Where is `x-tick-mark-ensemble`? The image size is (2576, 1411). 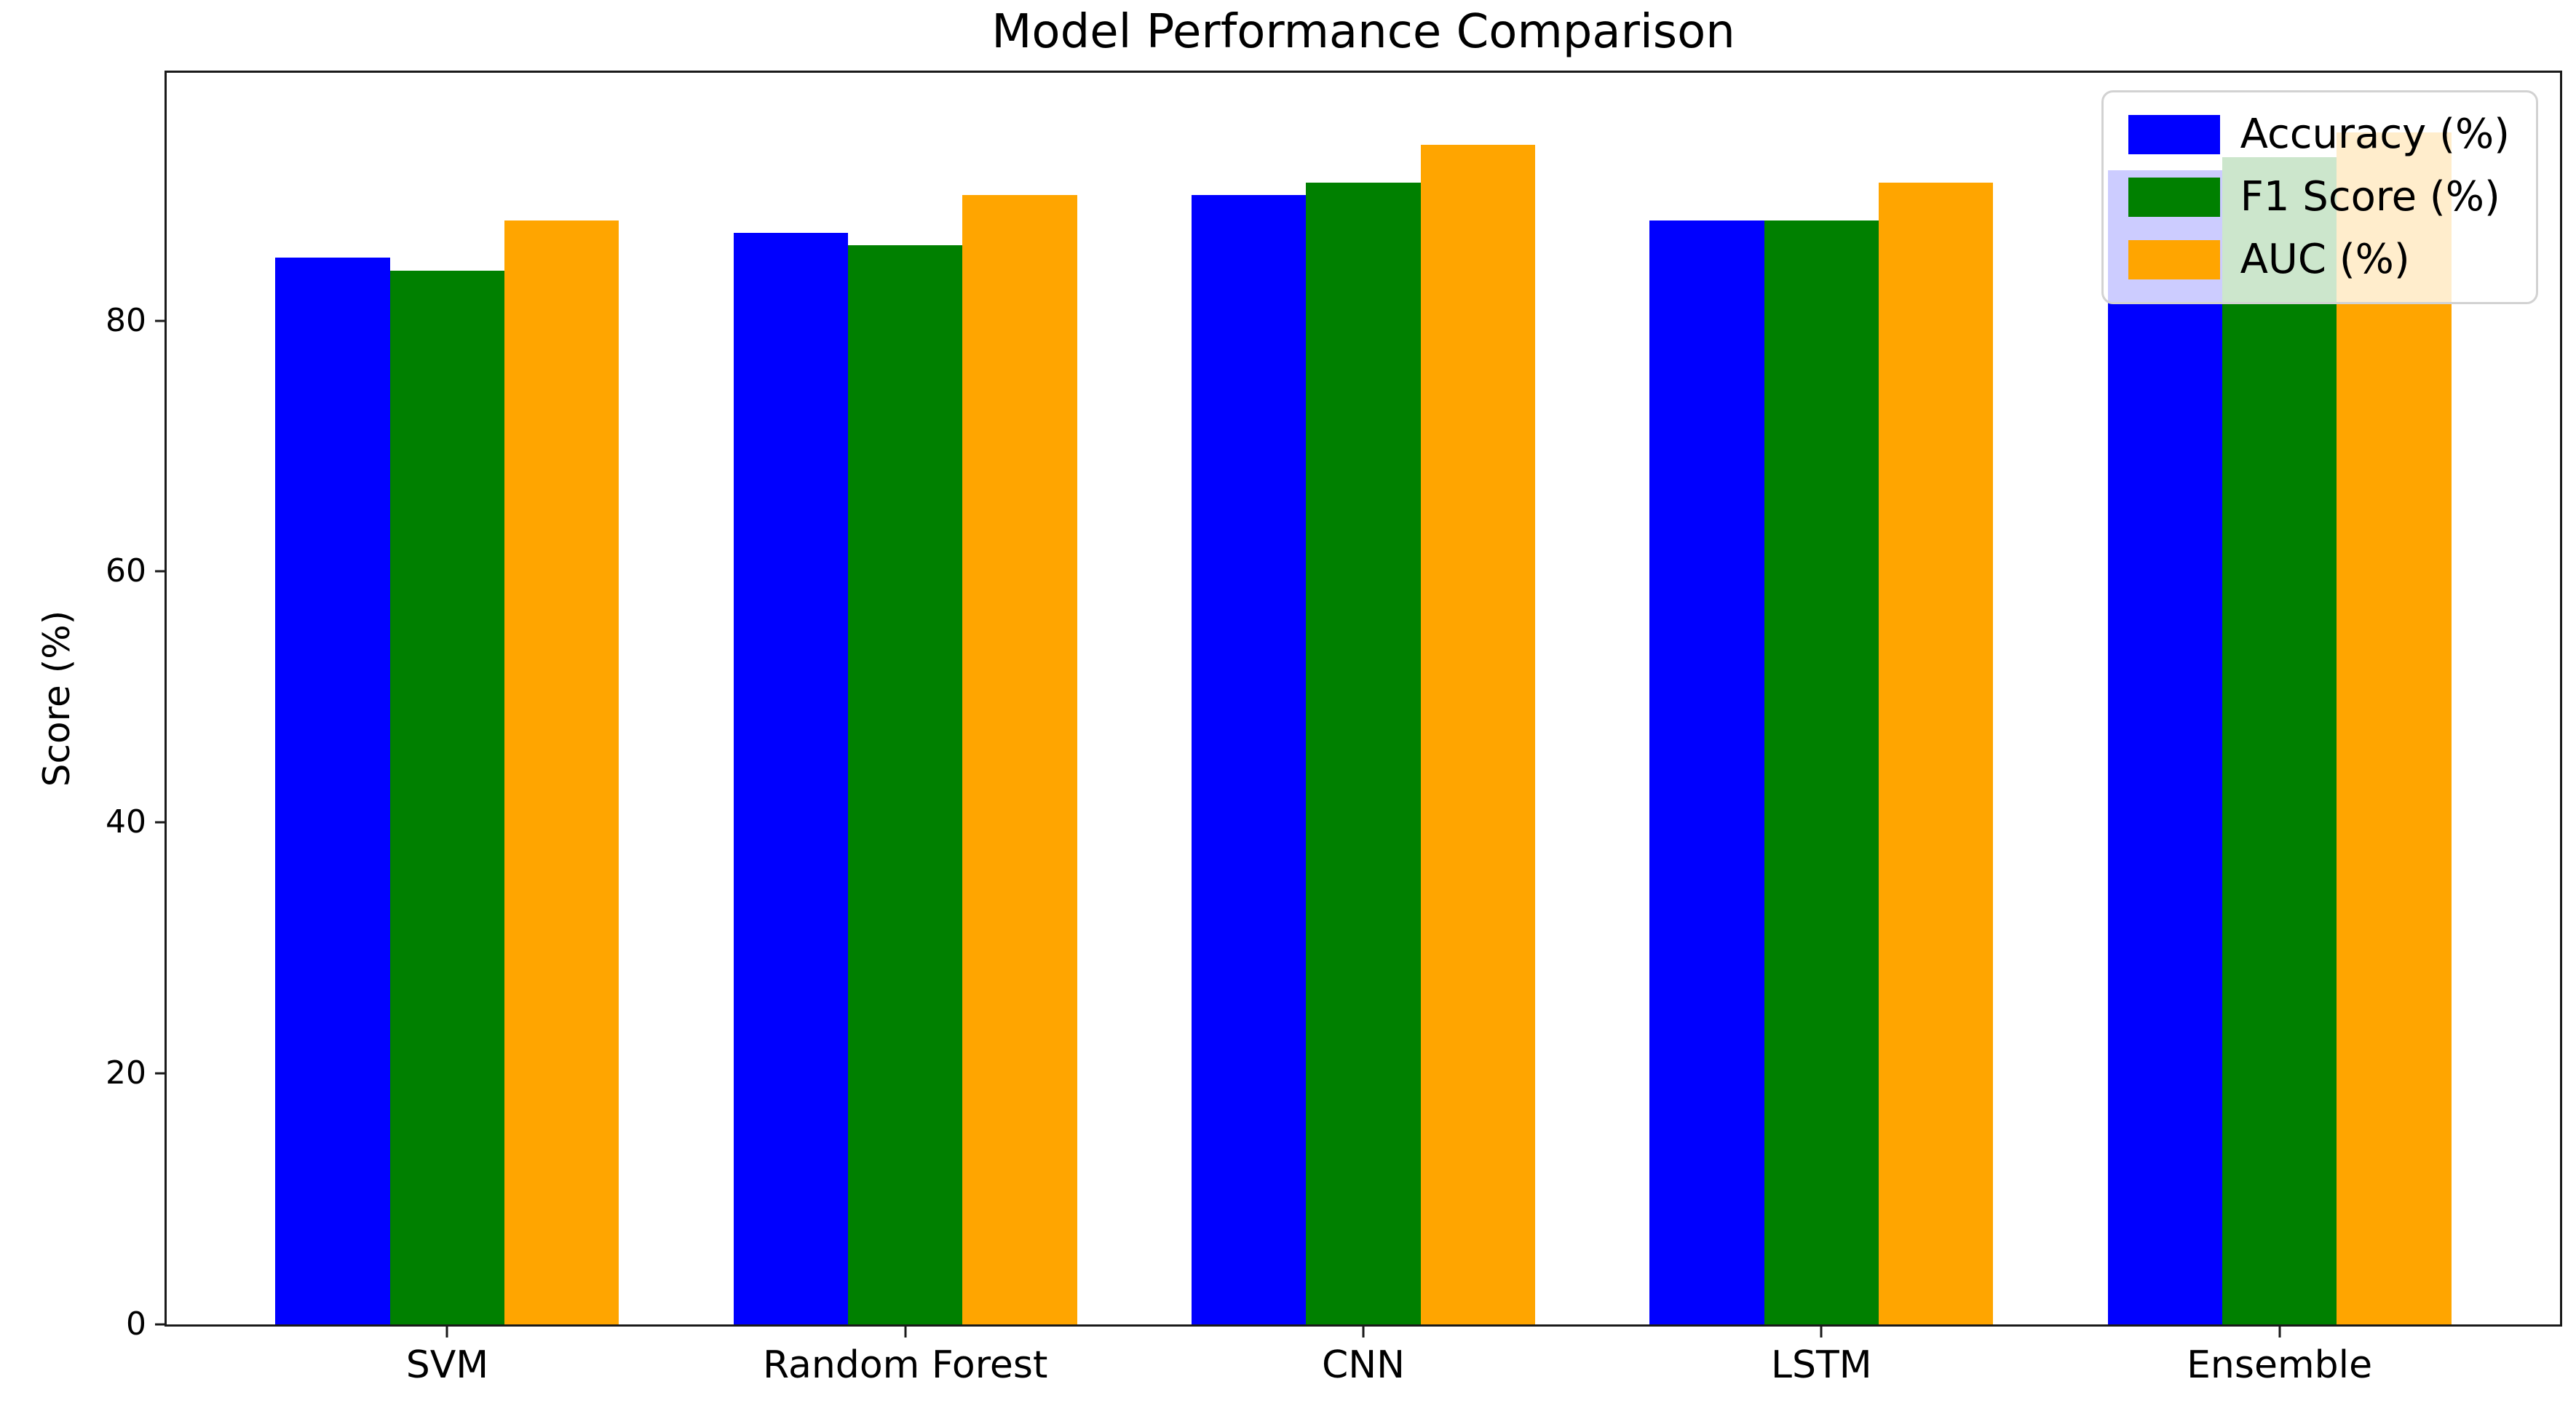
x-tick-mark-ensemble is located at coordinates (2279, 1331).